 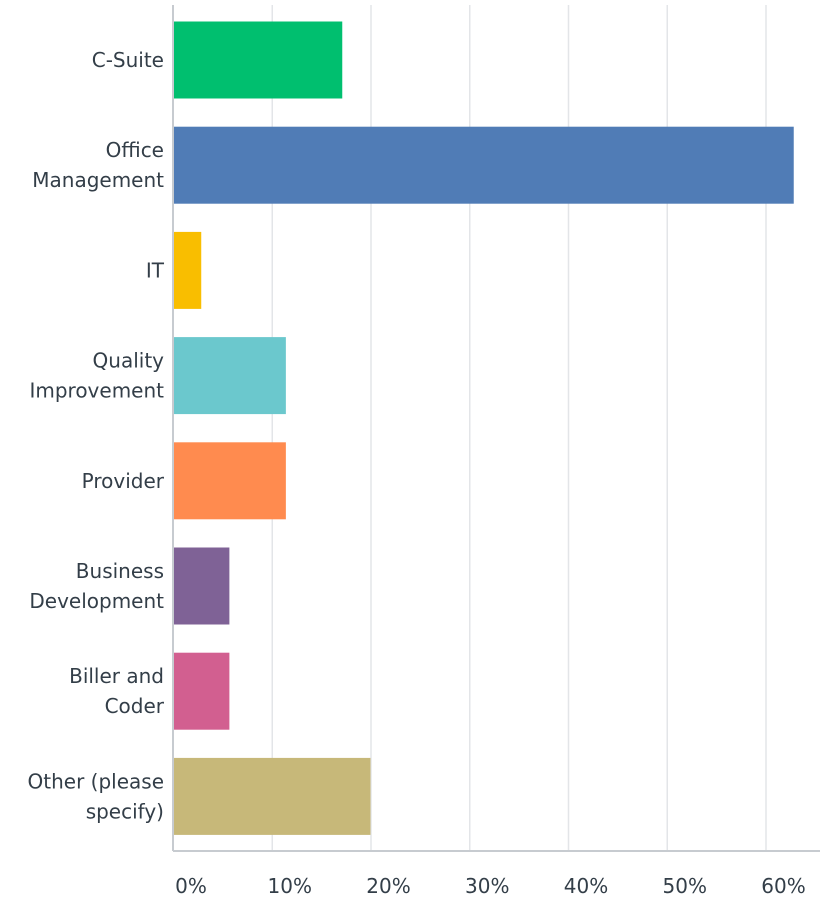 What do you see at coordinates (487, 886) in the screenshot?
I see `x-tick-label-30: 30%` at bounding box center [487, 886].